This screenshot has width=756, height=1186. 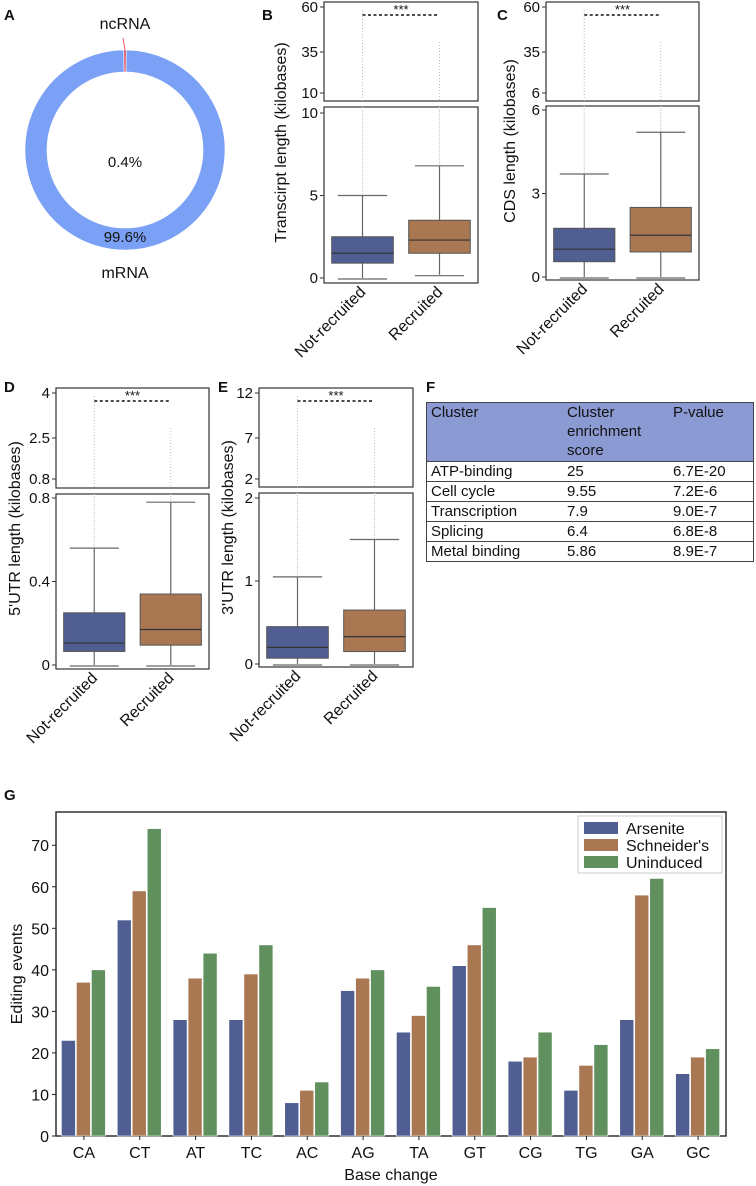 What do you see at coordinates (39, 438) in the screenshot?
I see `y-tick-label: 2.5` at bounding box center [39, 438].